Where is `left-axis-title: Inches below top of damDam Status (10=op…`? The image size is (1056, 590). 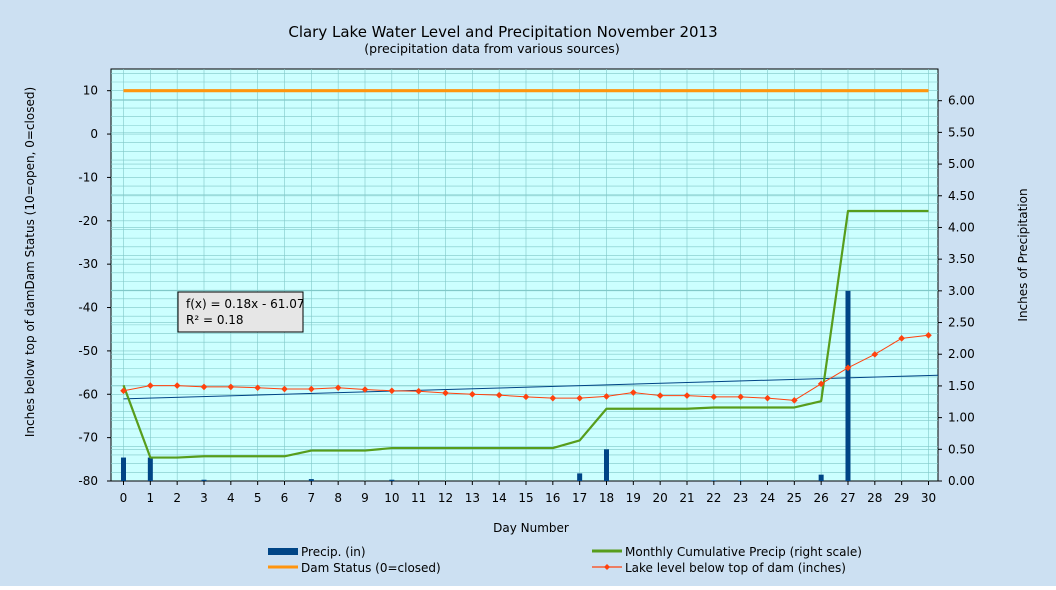 left-axis-title: Inches below top of damDam Status (10=op… is located at coordinates (30, 262).